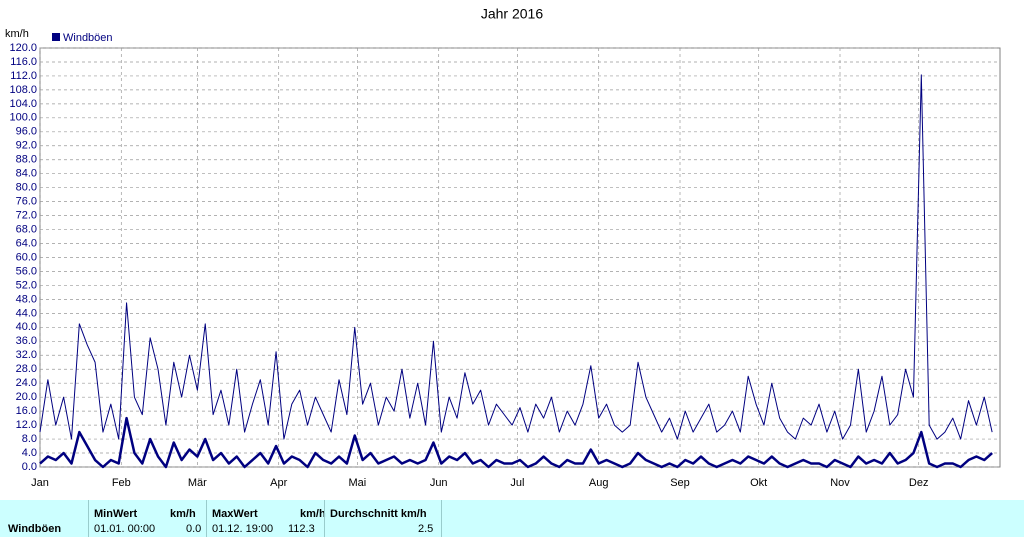  I want to click on line, so click(516, 442).